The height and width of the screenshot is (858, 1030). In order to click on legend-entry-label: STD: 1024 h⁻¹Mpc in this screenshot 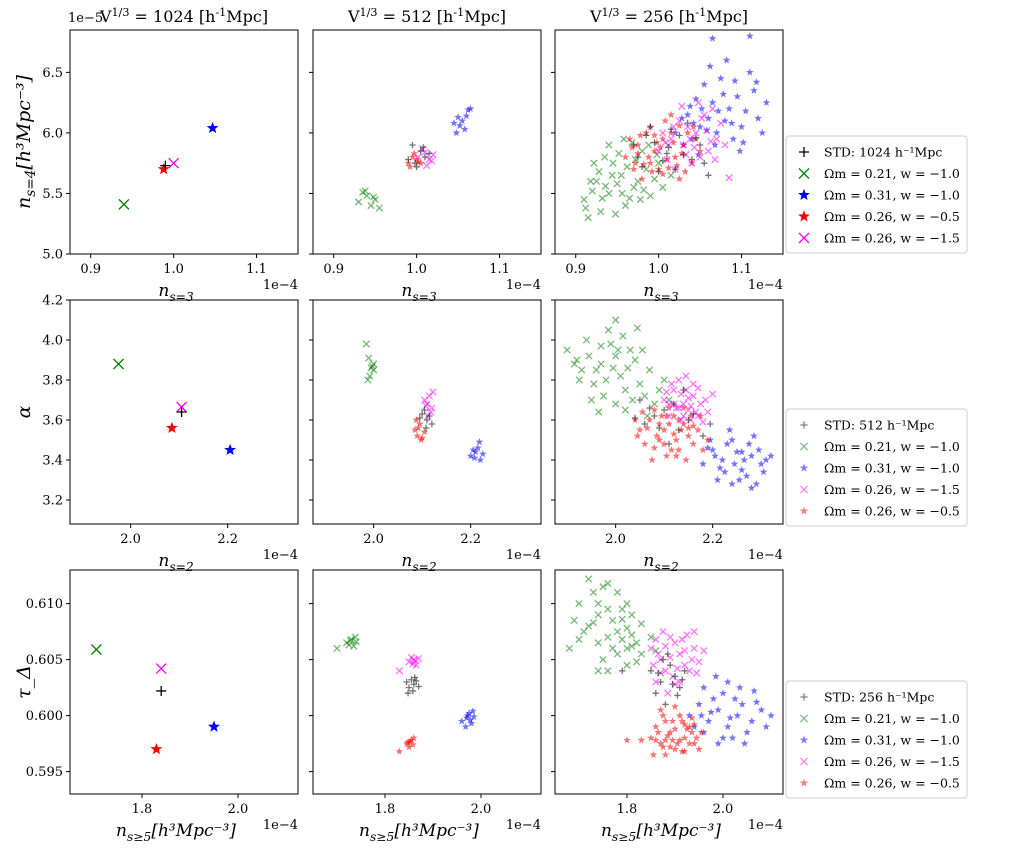, I will do `click(883, 152)`.